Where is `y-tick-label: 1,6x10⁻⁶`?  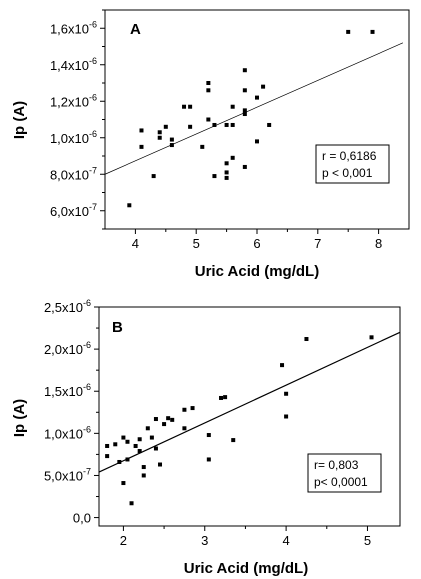
y-tick-label: 1,6x10⁻⁶ is located at coordinates (73, 27).